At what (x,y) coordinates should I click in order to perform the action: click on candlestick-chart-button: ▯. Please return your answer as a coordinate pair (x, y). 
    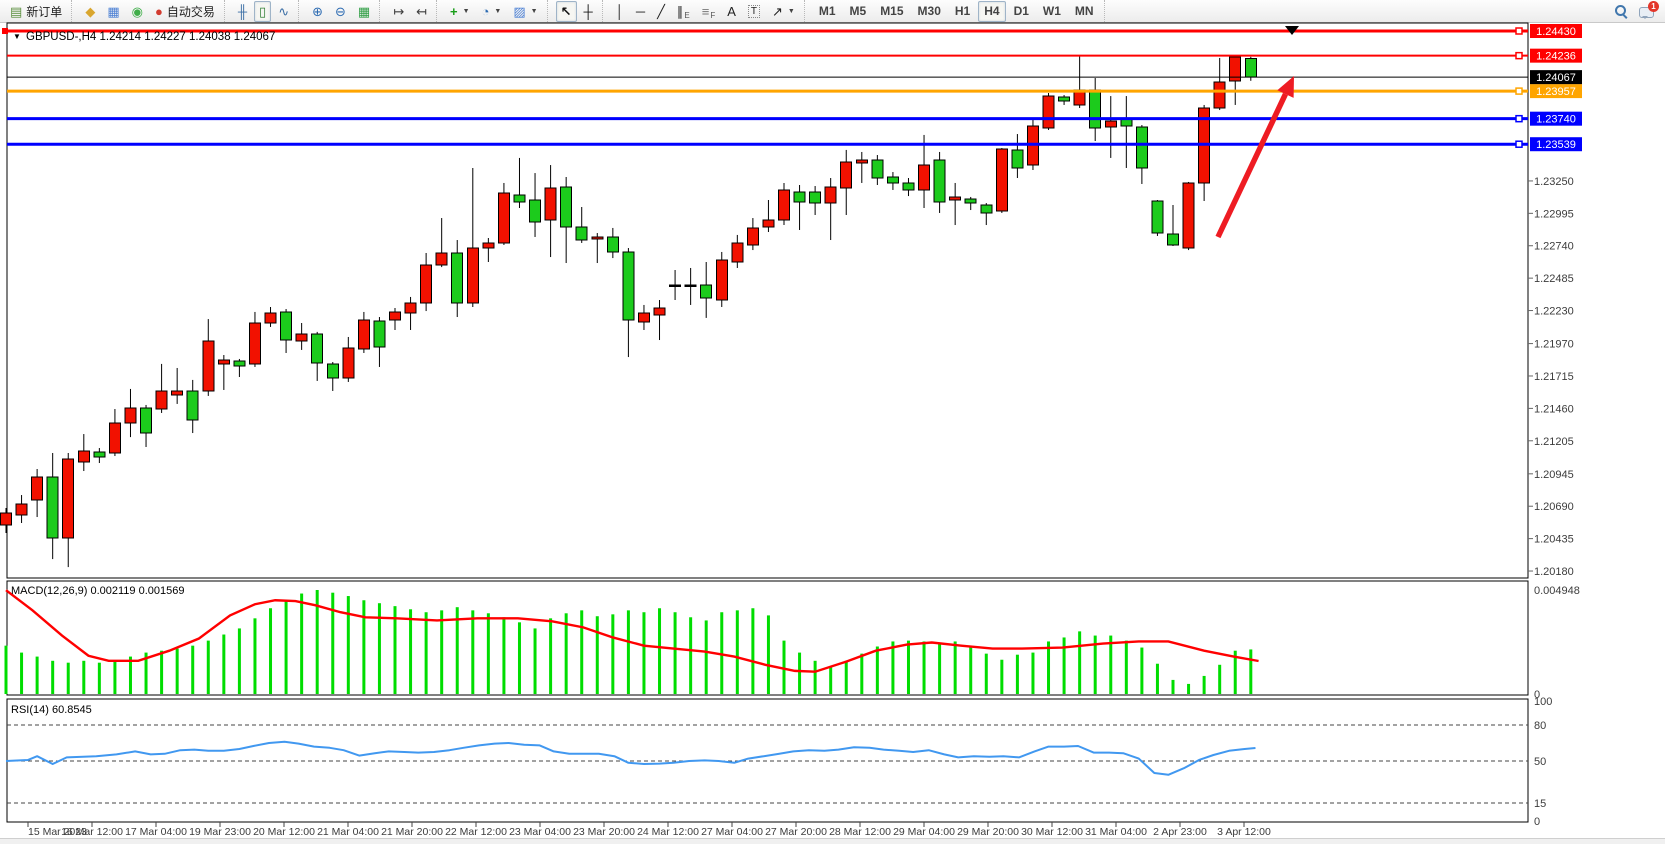
    Looking at the image, I should click on (263, 11).